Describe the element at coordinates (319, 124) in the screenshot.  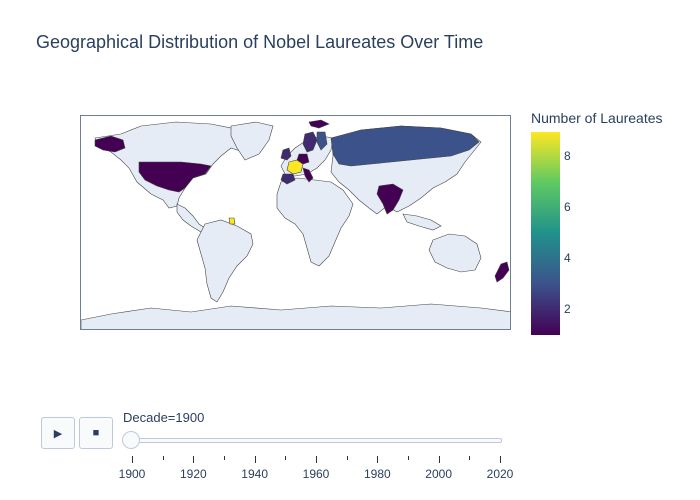
I see `region-svalbard` at that location.